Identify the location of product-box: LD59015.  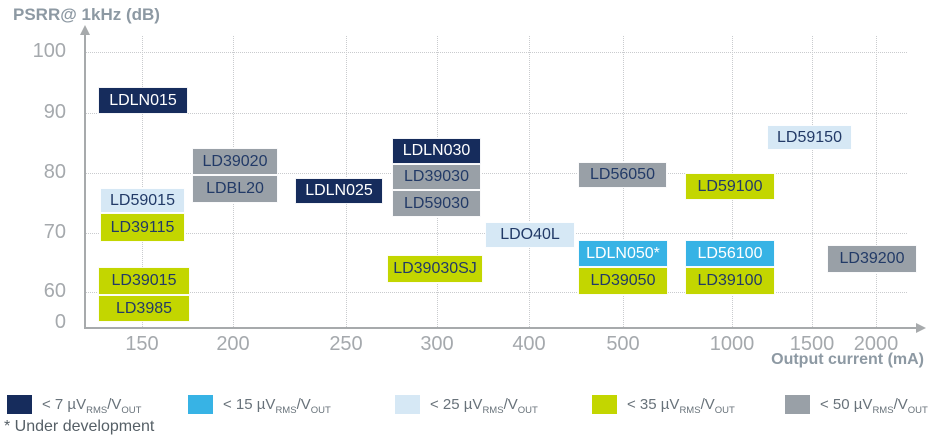
(142, 200).